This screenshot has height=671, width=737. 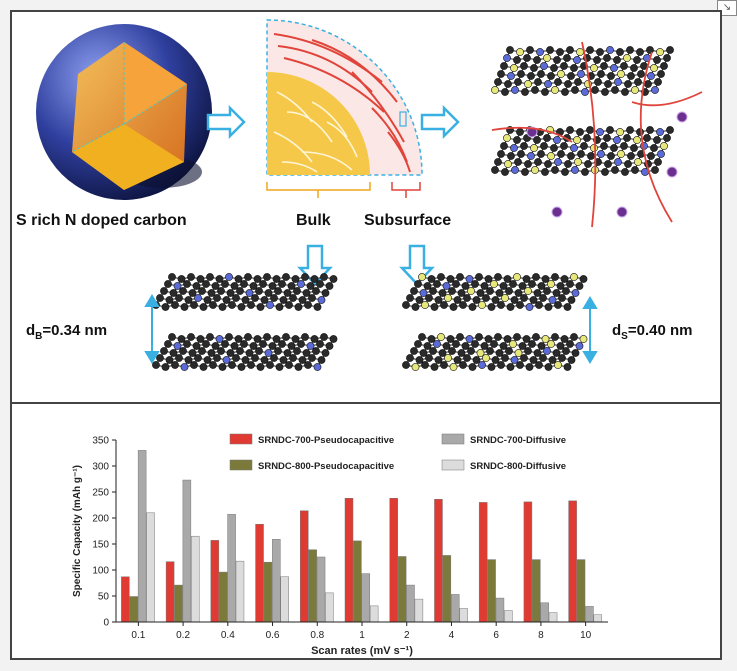 I want to click on ion-particle, so click(x=622, y=212).